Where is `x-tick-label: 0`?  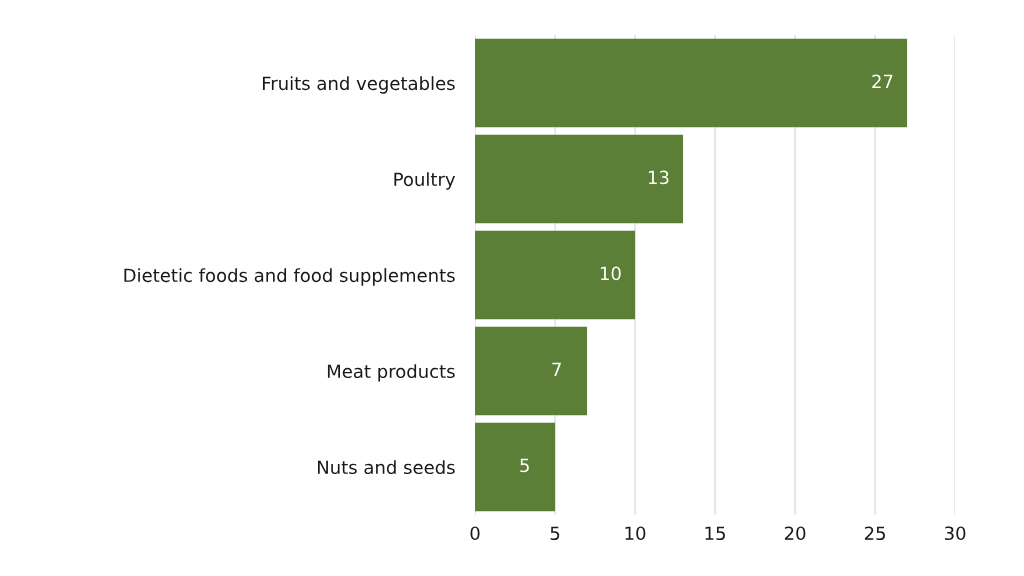 x-tick-label: 0 is located at coordinates (475, 533).